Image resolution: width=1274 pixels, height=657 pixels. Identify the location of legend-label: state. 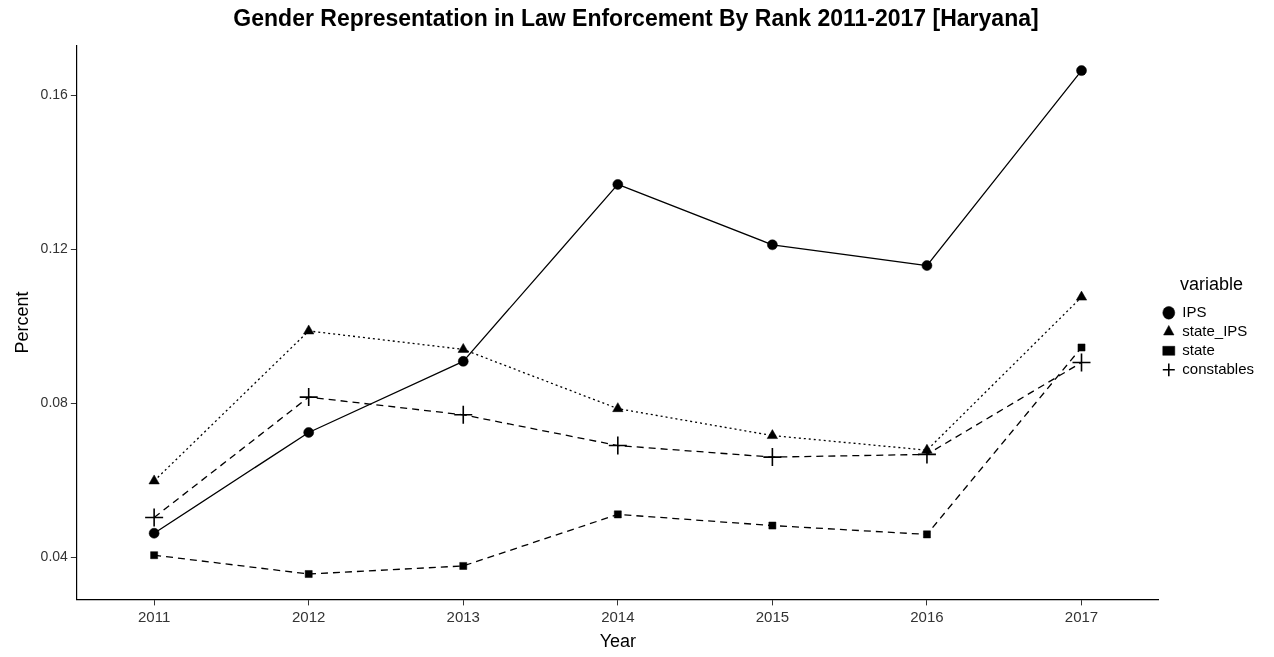
(1198, 349).